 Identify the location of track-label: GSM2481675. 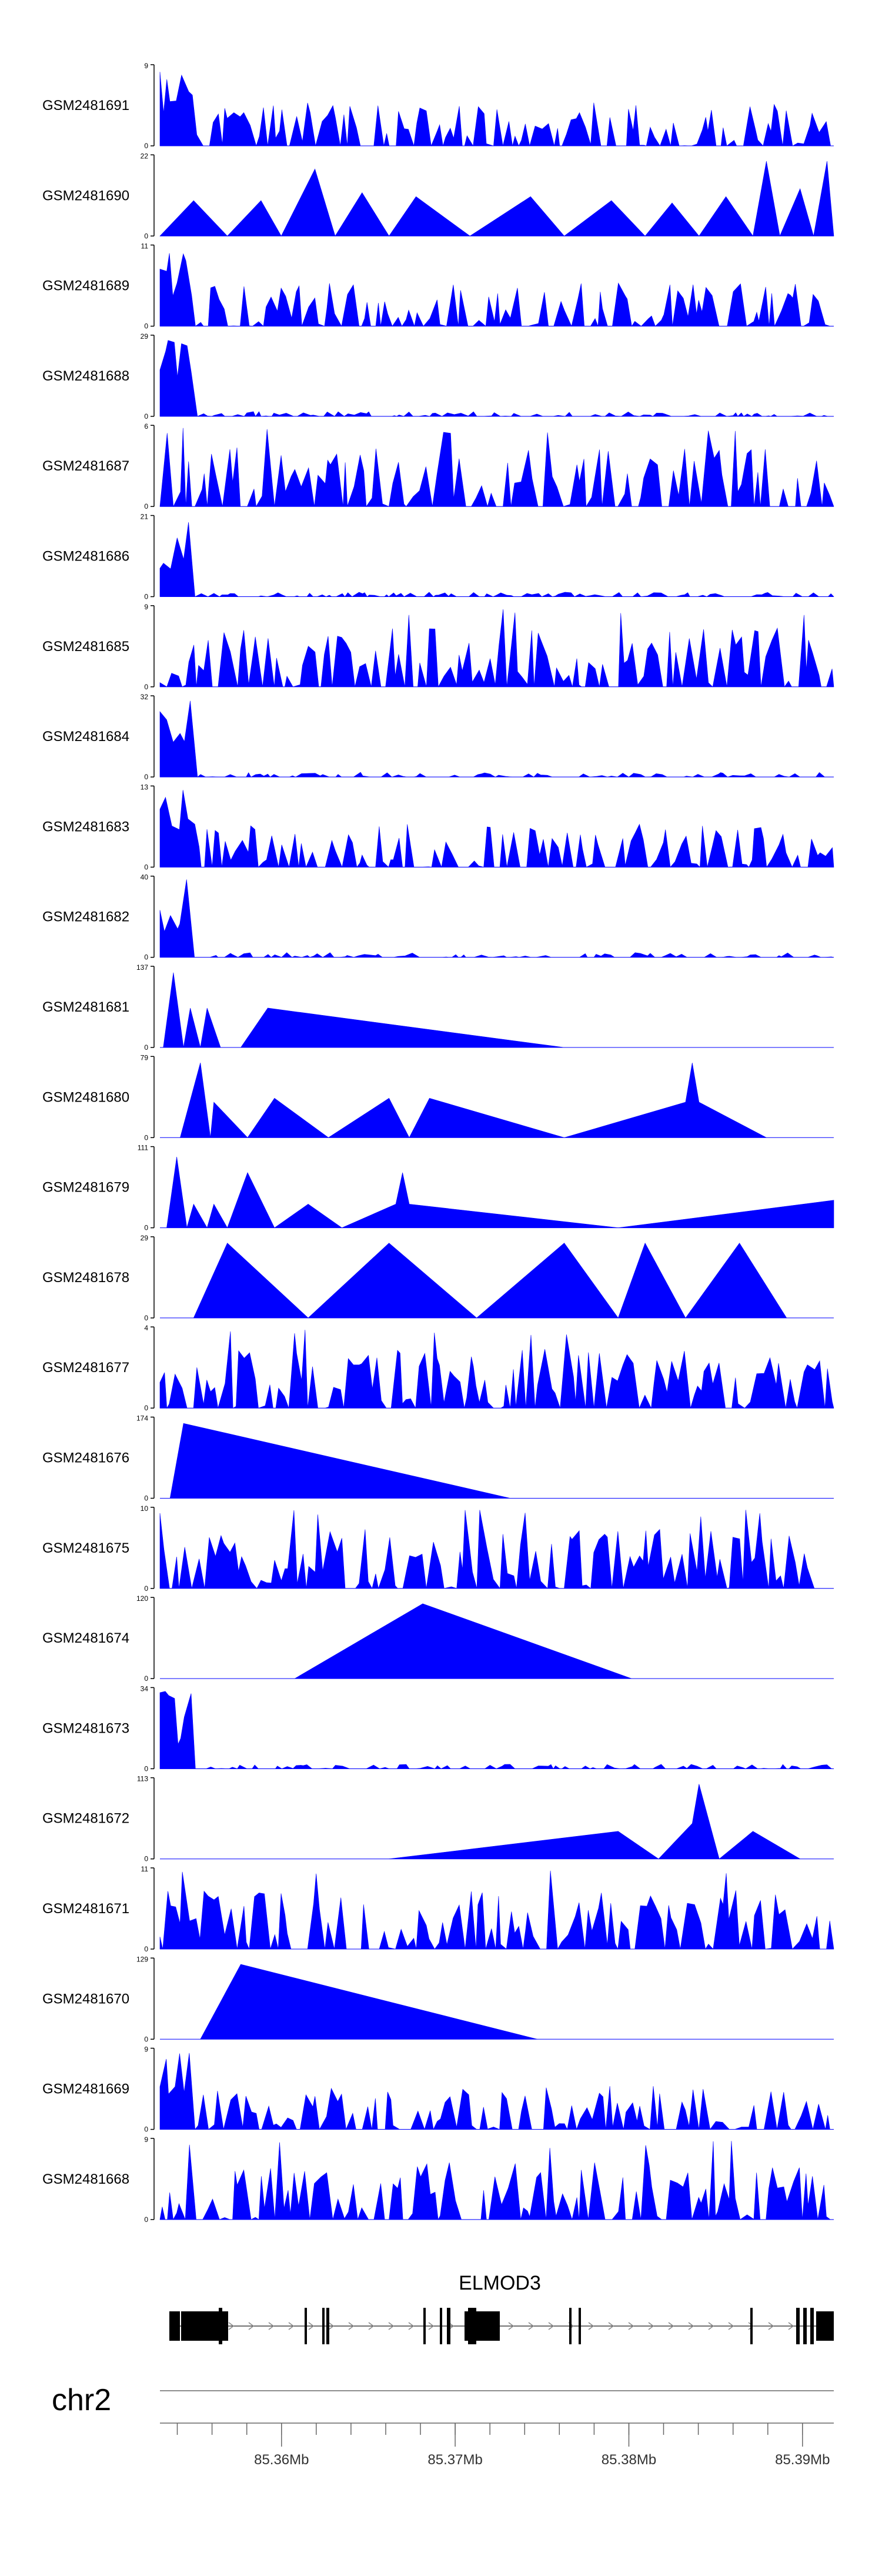
(85, 1548).